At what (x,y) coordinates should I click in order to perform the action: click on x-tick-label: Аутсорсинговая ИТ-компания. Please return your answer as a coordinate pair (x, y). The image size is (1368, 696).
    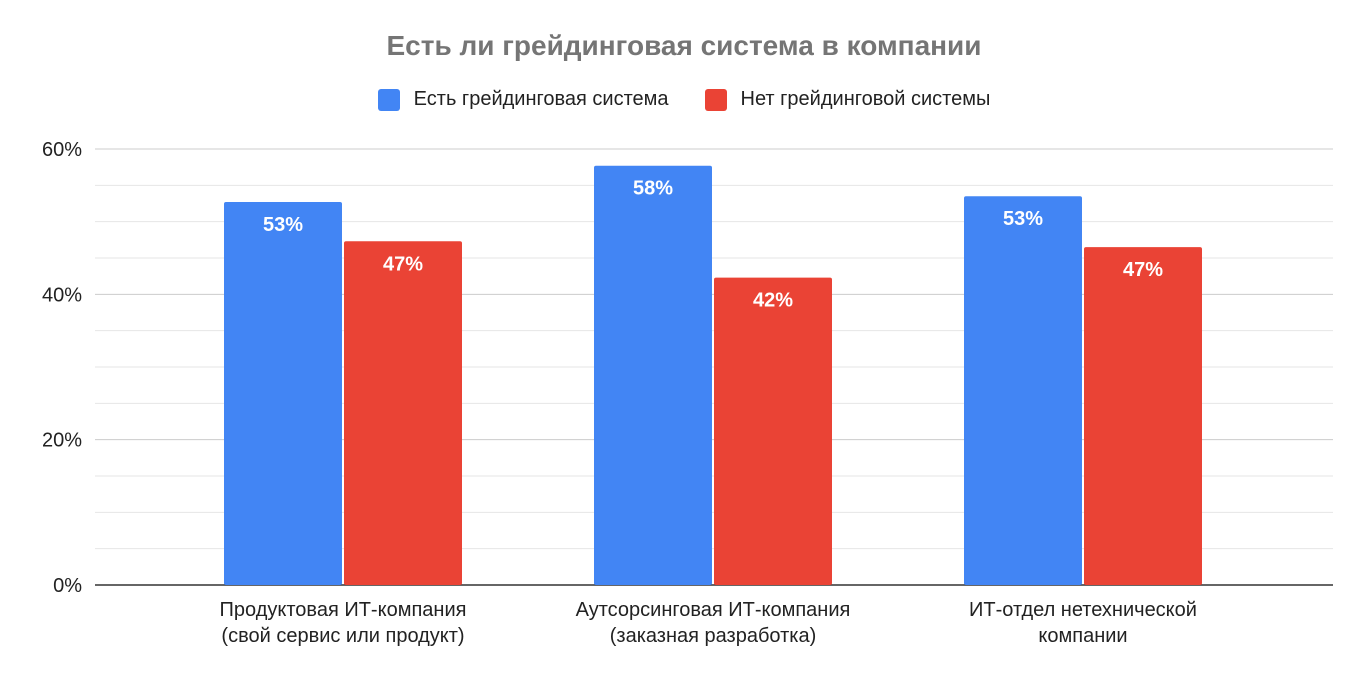
    Looking at the image, I should click on (713, 610).